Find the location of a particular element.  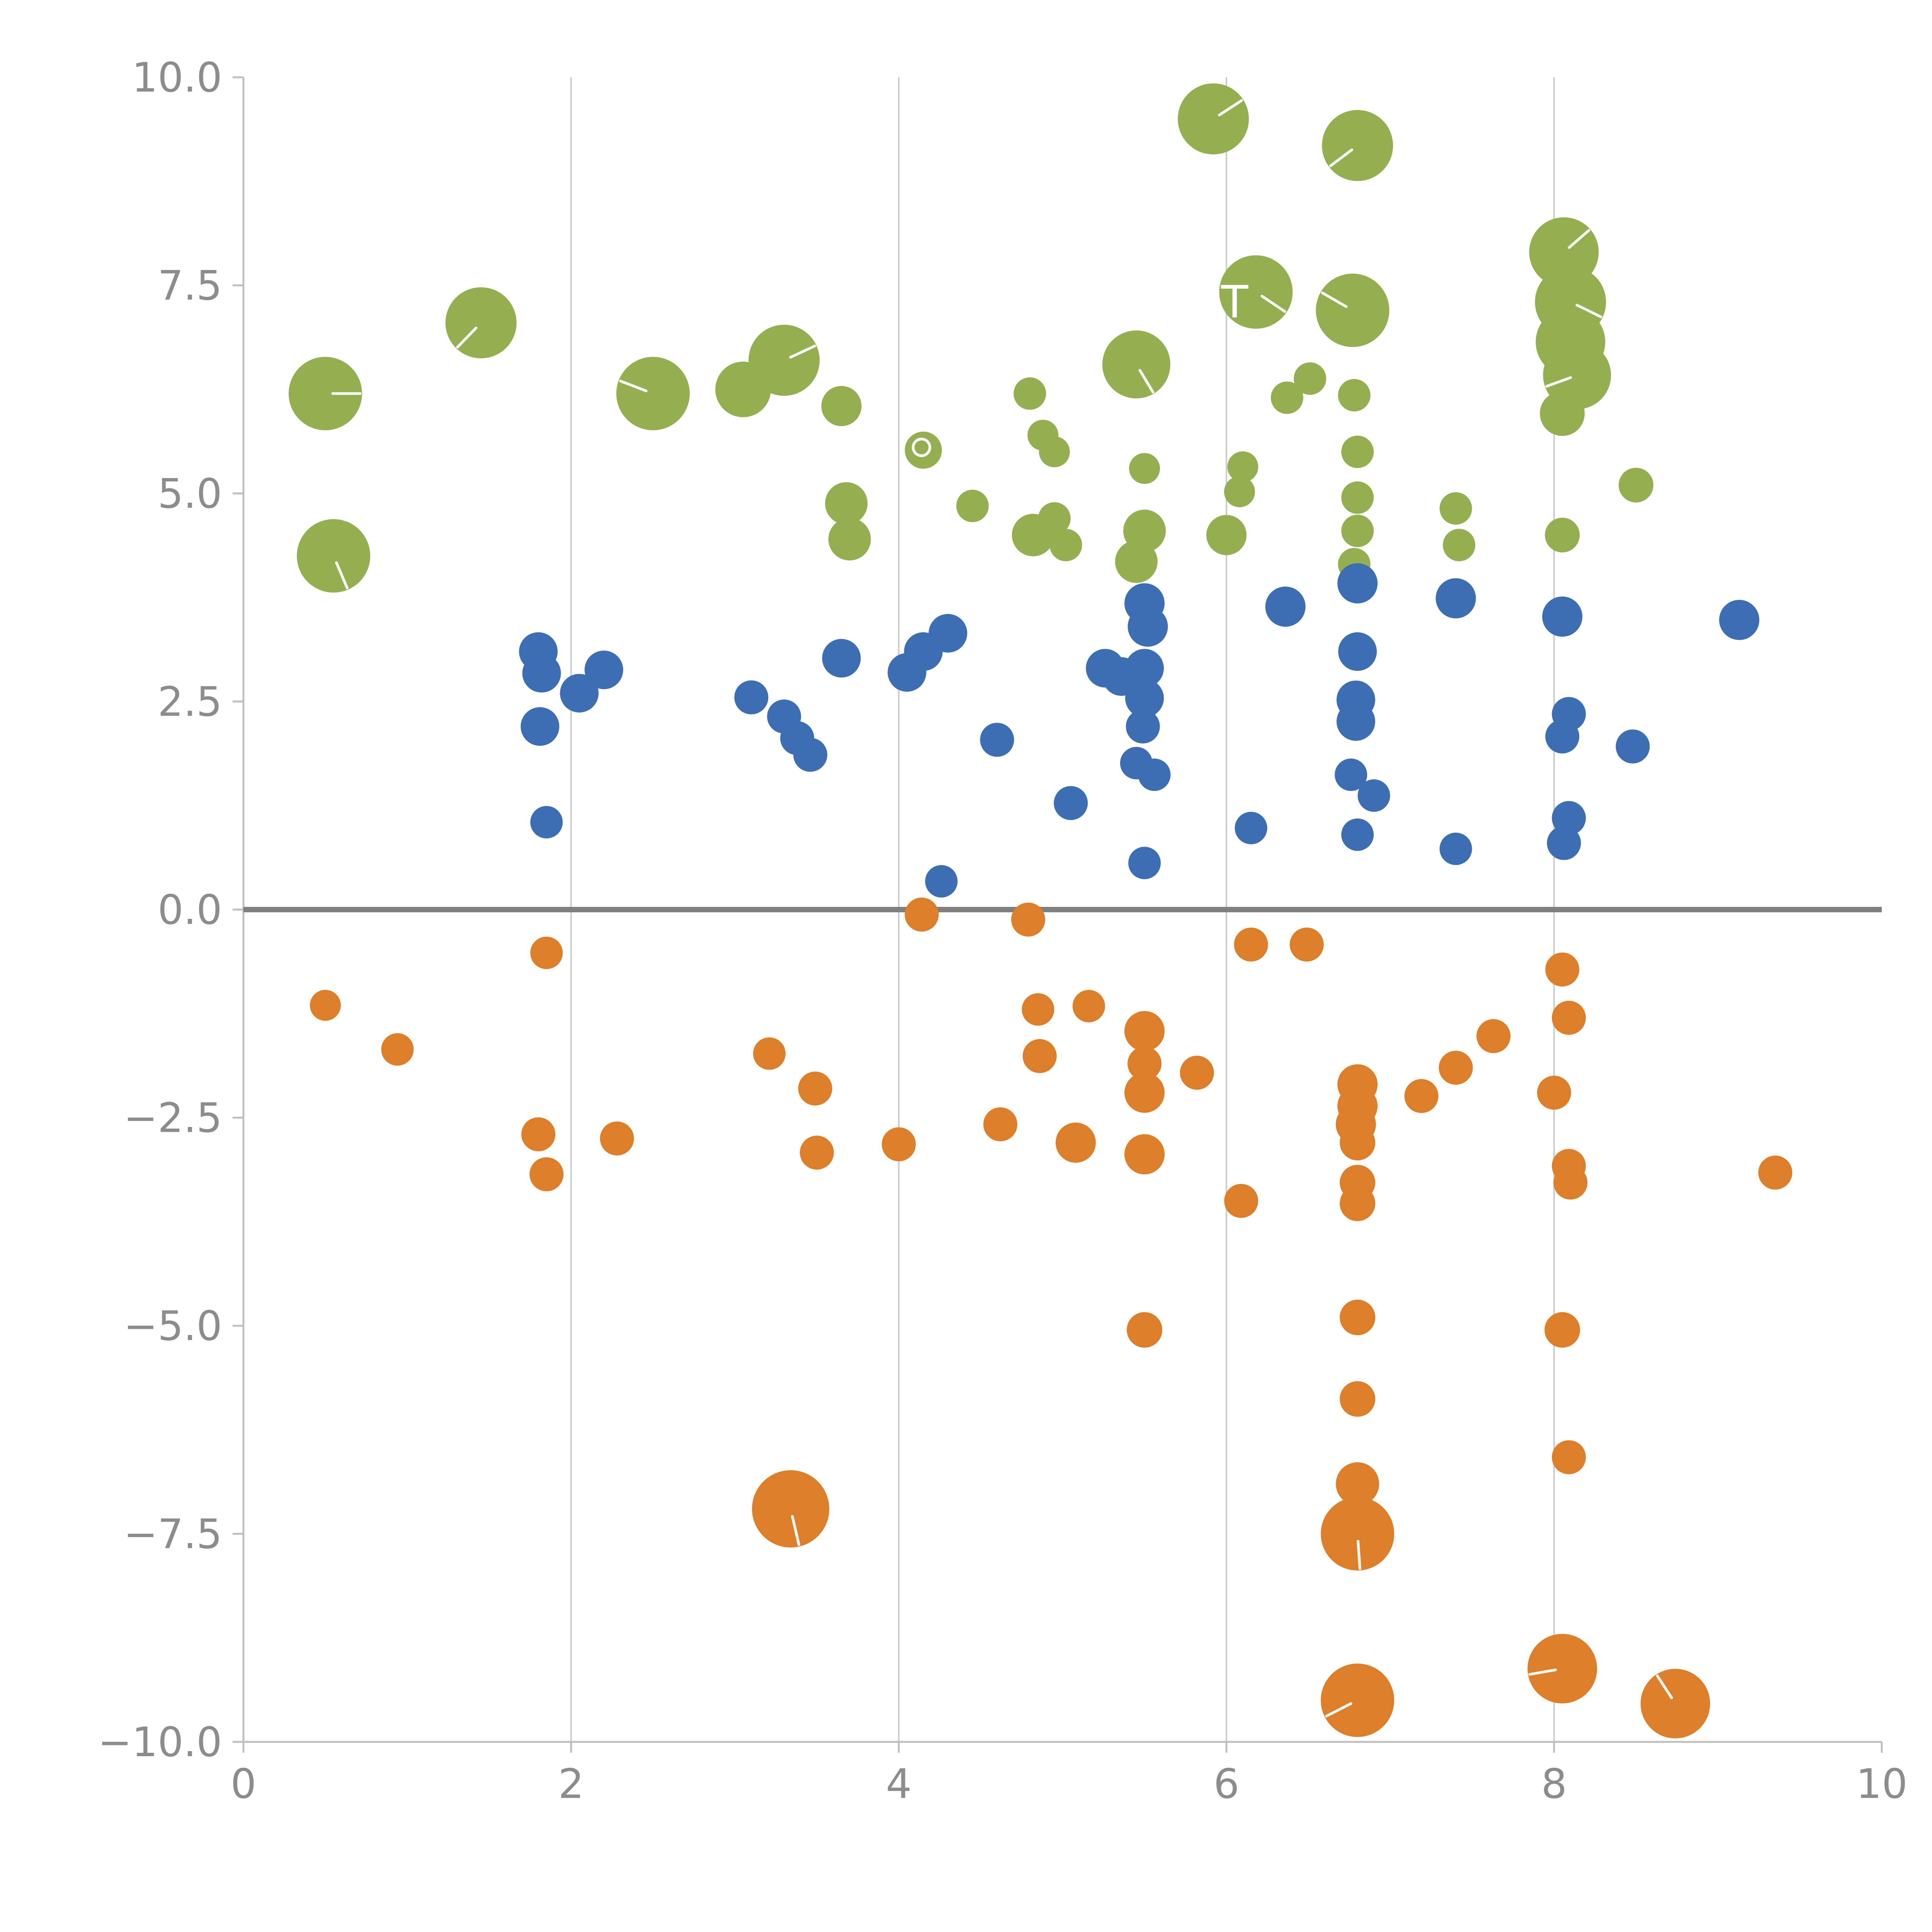

x-tick-label: 4 is located at coordinates (899, 1784).